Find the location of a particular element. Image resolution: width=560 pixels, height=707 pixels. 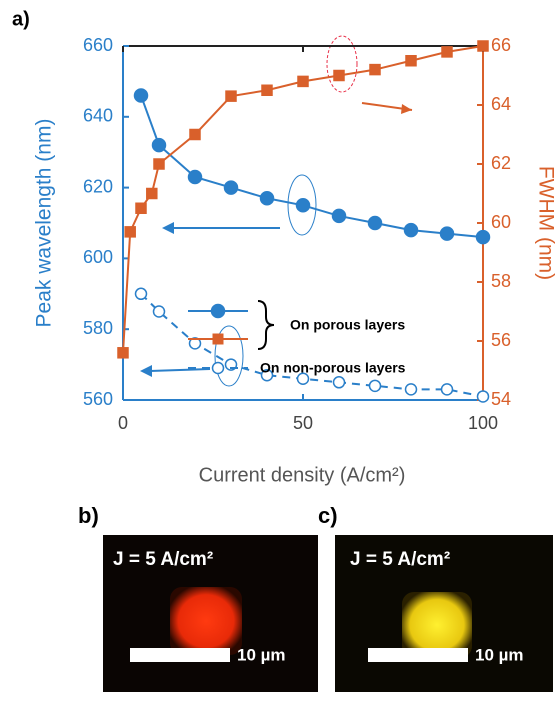

y2-tick-label: 62 is located at coordinates (501, 163).